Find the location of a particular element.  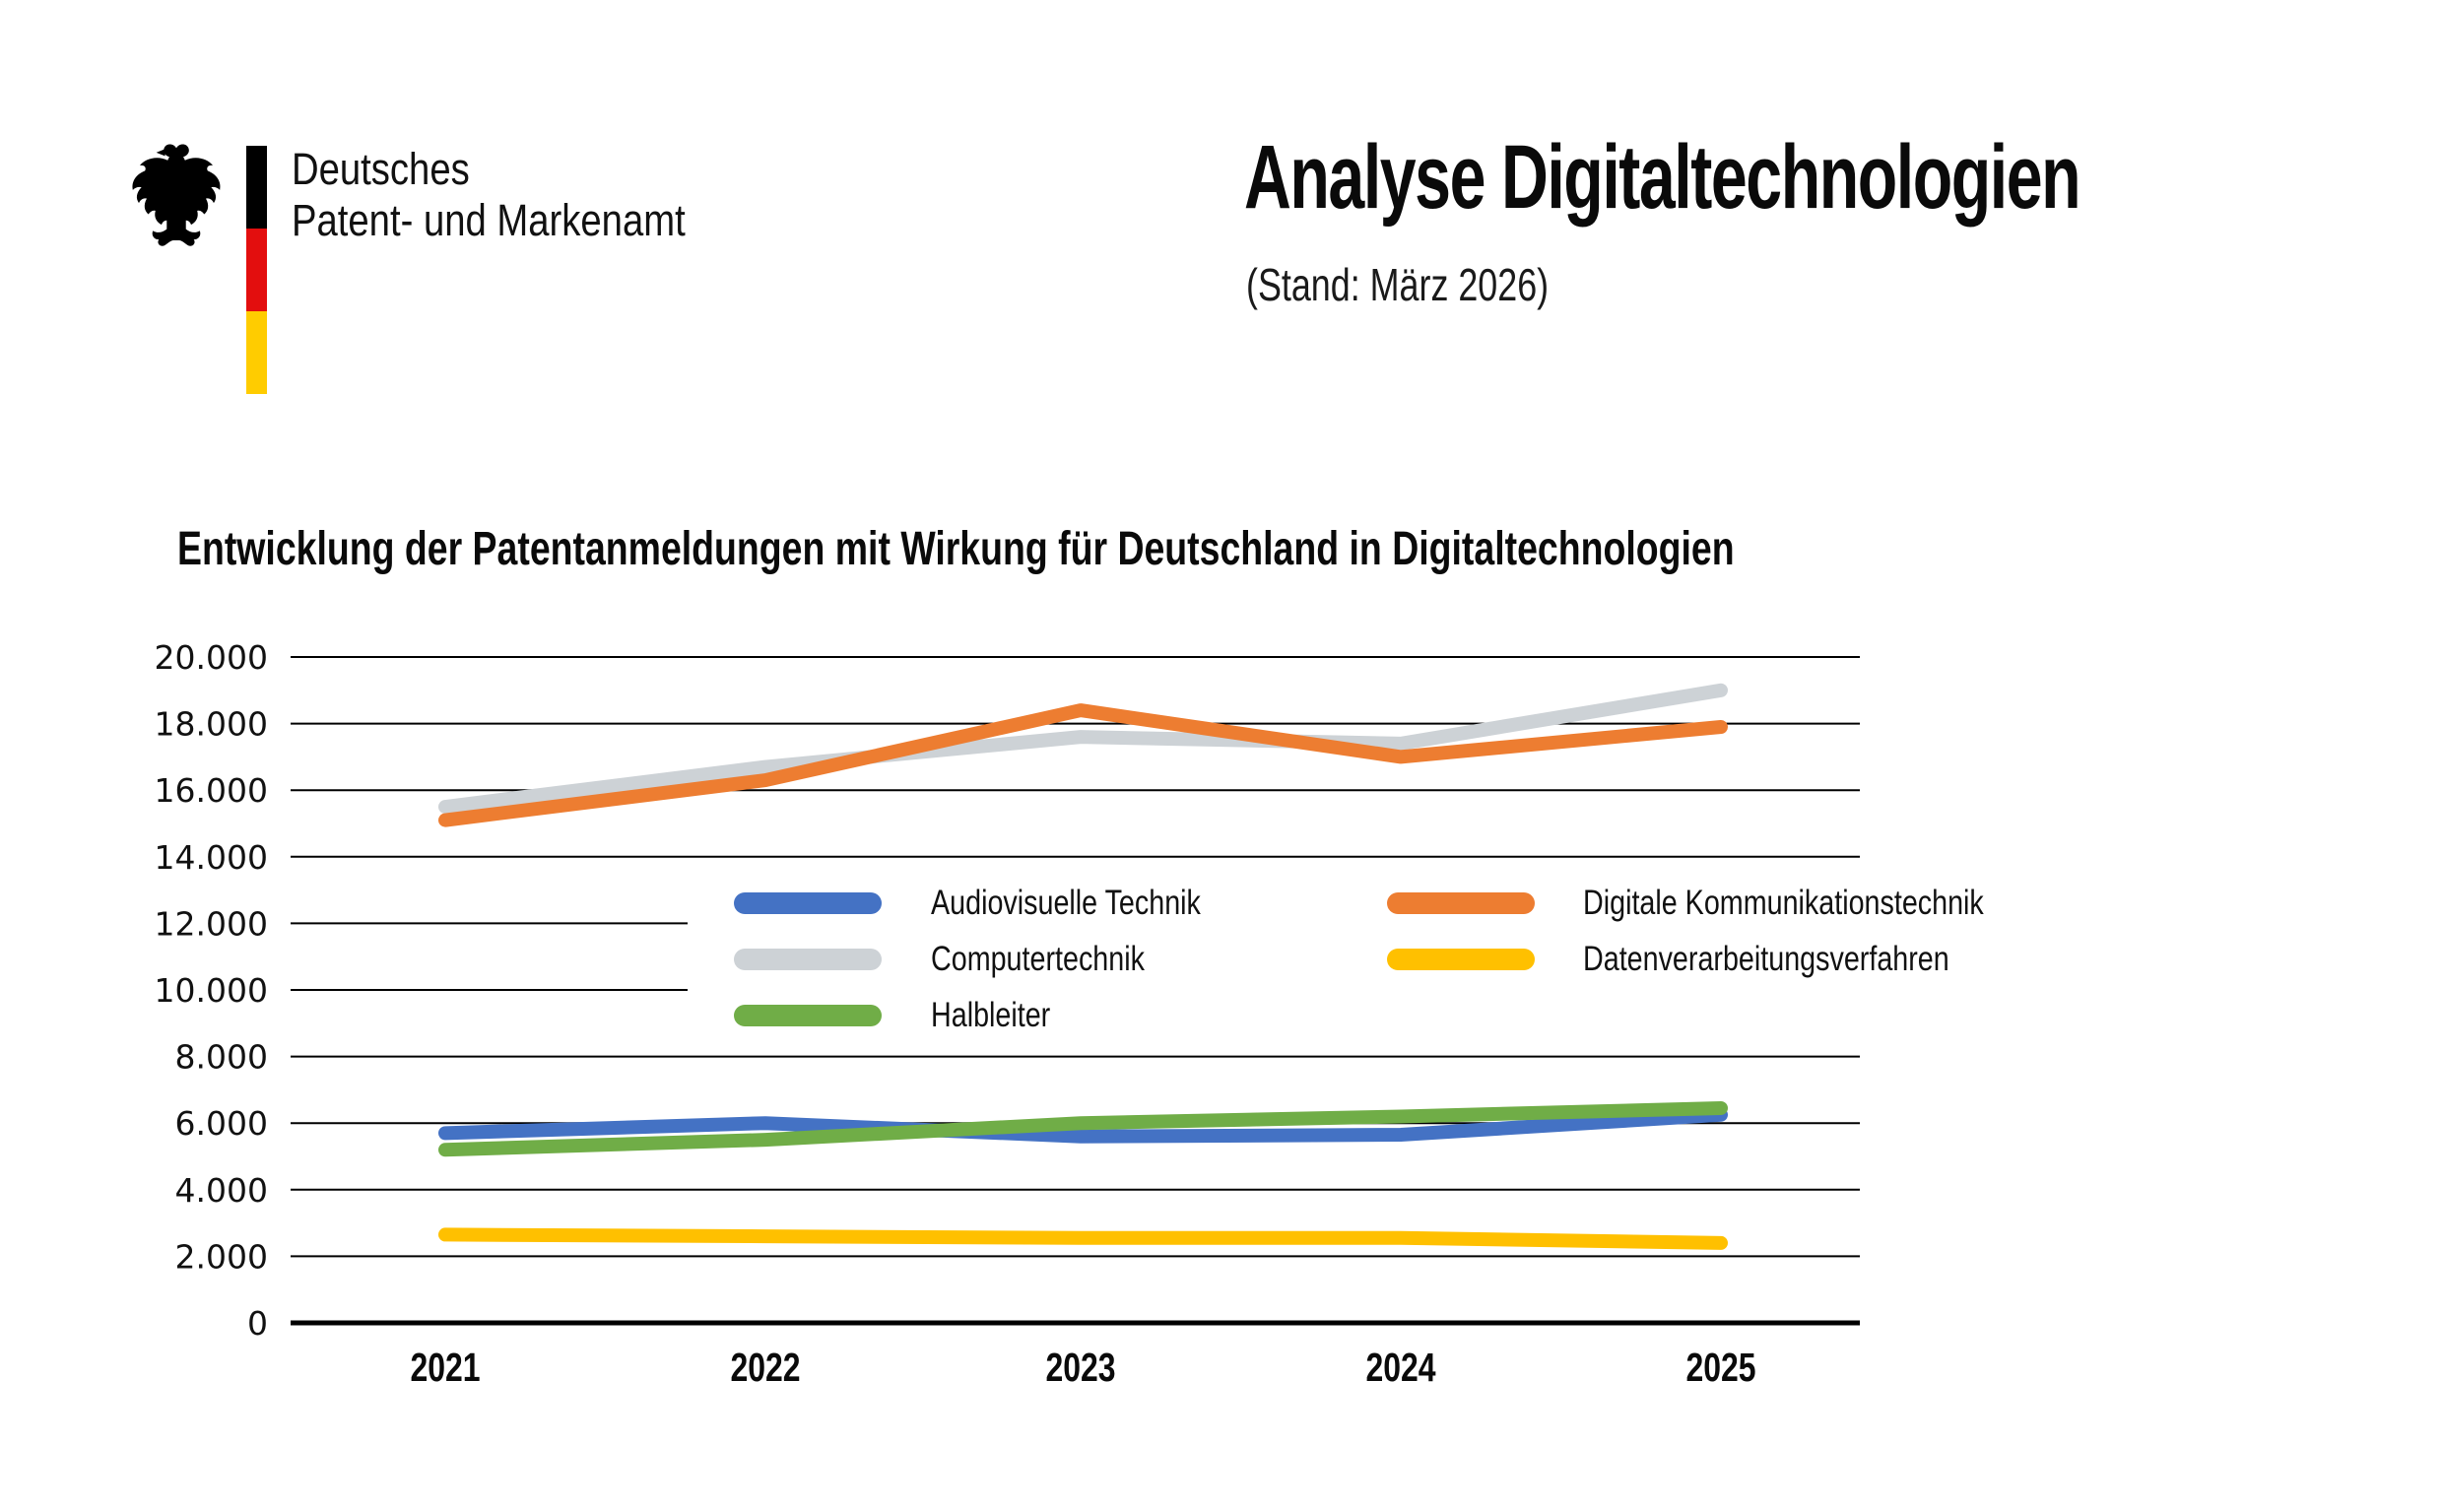

dpma-logo is located at coordinates (176, 196).